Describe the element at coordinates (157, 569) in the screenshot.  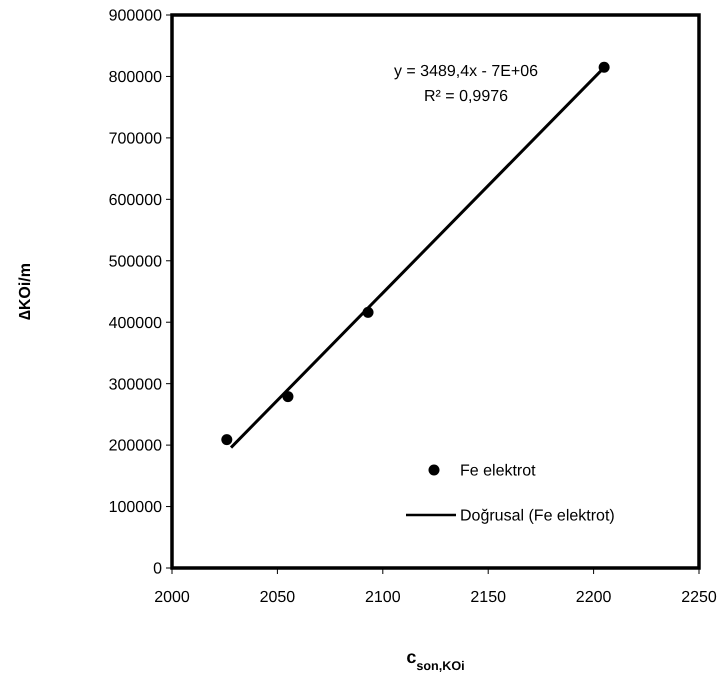
I see `y-tick-label: 0` at that location.